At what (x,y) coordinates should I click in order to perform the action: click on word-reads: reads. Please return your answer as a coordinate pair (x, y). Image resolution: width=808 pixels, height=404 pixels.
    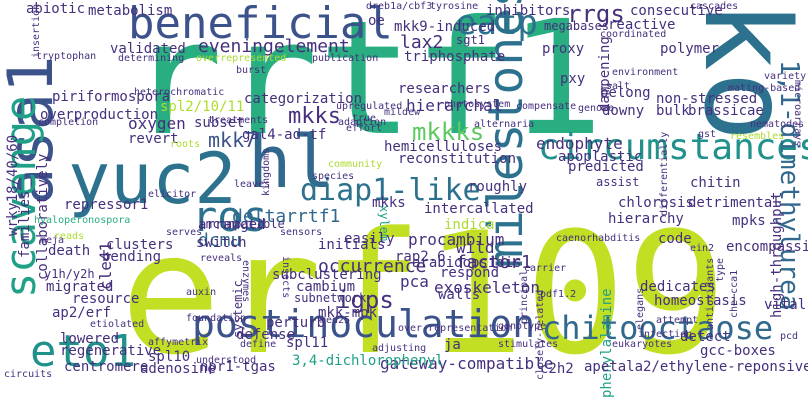
    Looking at the image, I should click on (69, 236).